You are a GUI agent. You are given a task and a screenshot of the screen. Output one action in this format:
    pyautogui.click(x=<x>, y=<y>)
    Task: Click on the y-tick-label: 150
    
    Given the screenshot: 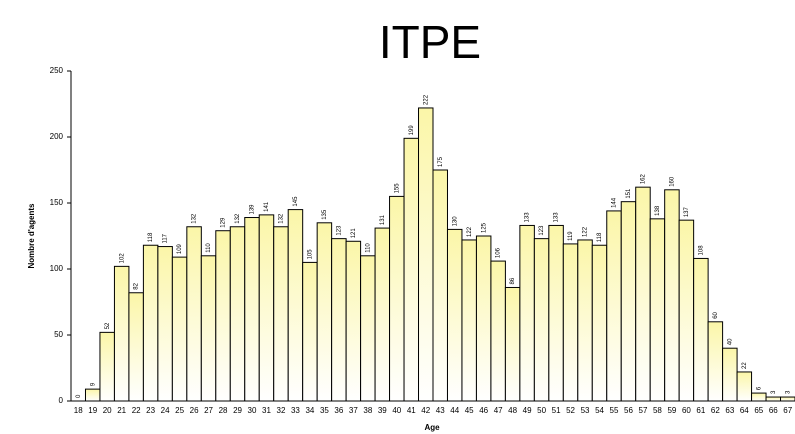 What is the action you would take?
    pyautogui.click(x=57, y=202)
    